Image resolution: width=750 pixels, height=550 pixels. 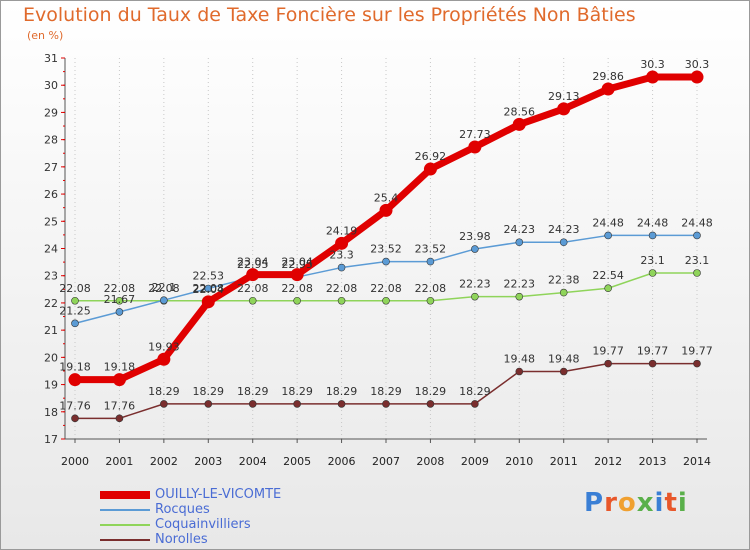 I want to click on data-label: 30.3, so click(x=697, y=64).